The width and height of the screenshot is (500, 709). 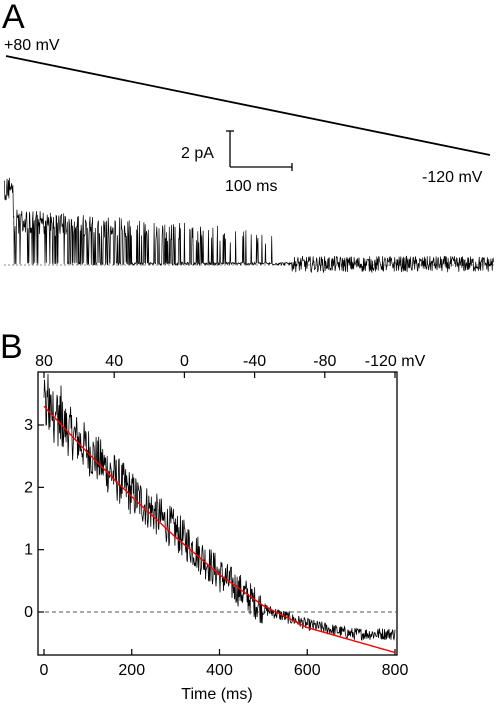 What do you see at coordinates (197, 153) in the screenshot?
I see `scale-bar-current-label: 2 pA` at bounding box center [197, 153].